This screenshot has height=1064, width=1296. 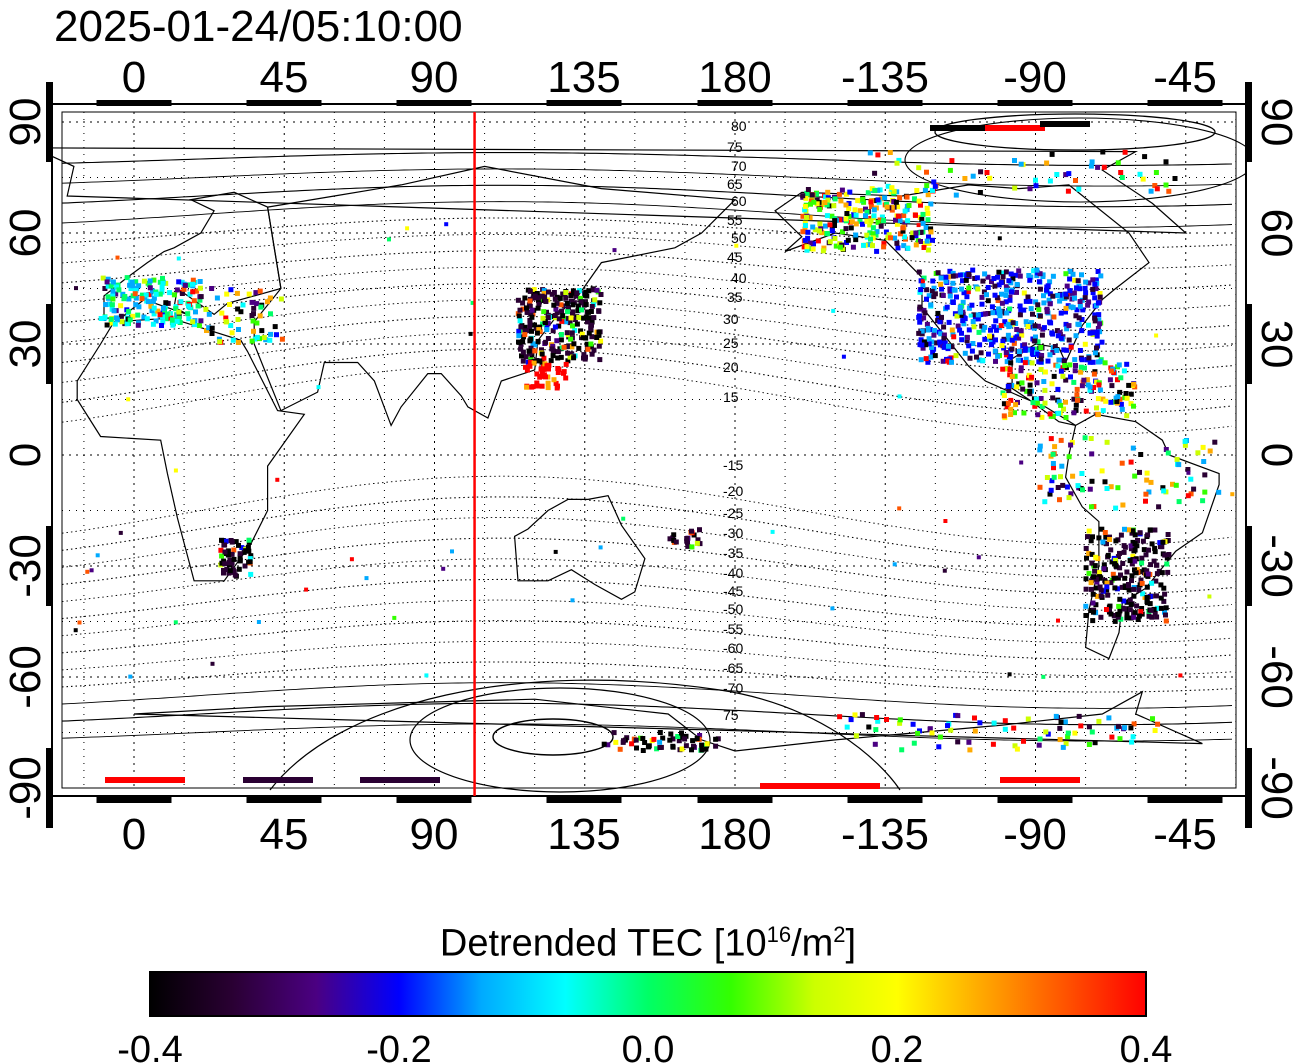 What do you see at coordinates (648, 994) in the screenshot?
I see `colorbar` at bounding box center [648, 994].